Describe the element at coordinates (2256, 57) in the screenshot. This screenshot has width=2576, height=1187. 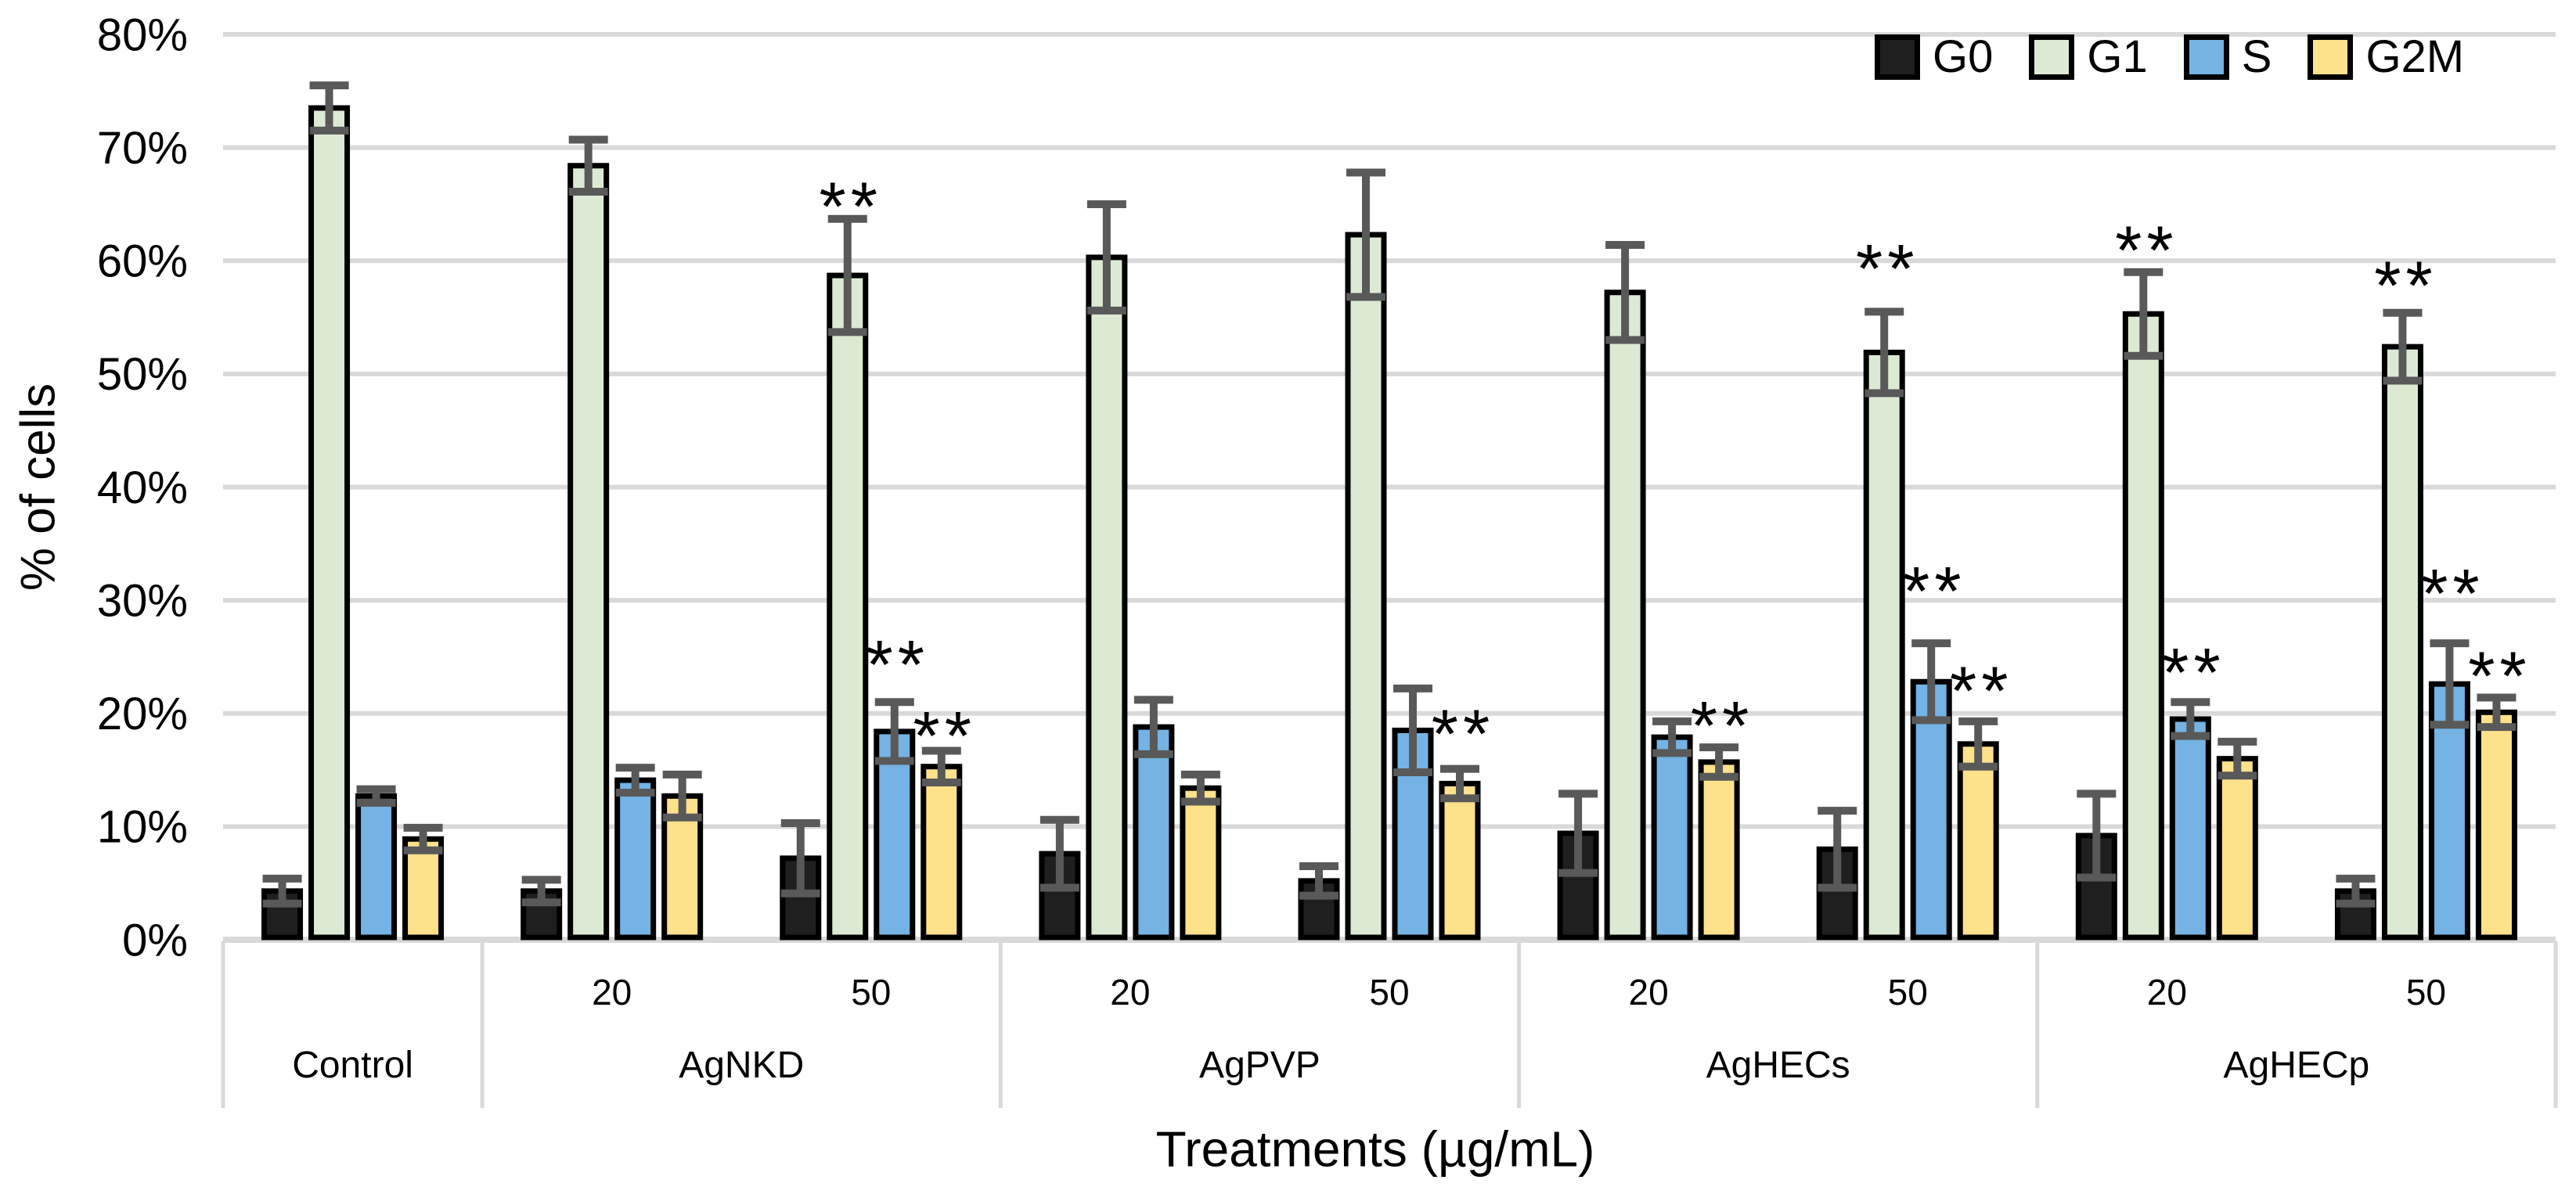
I see `legend-label: S` at that location.